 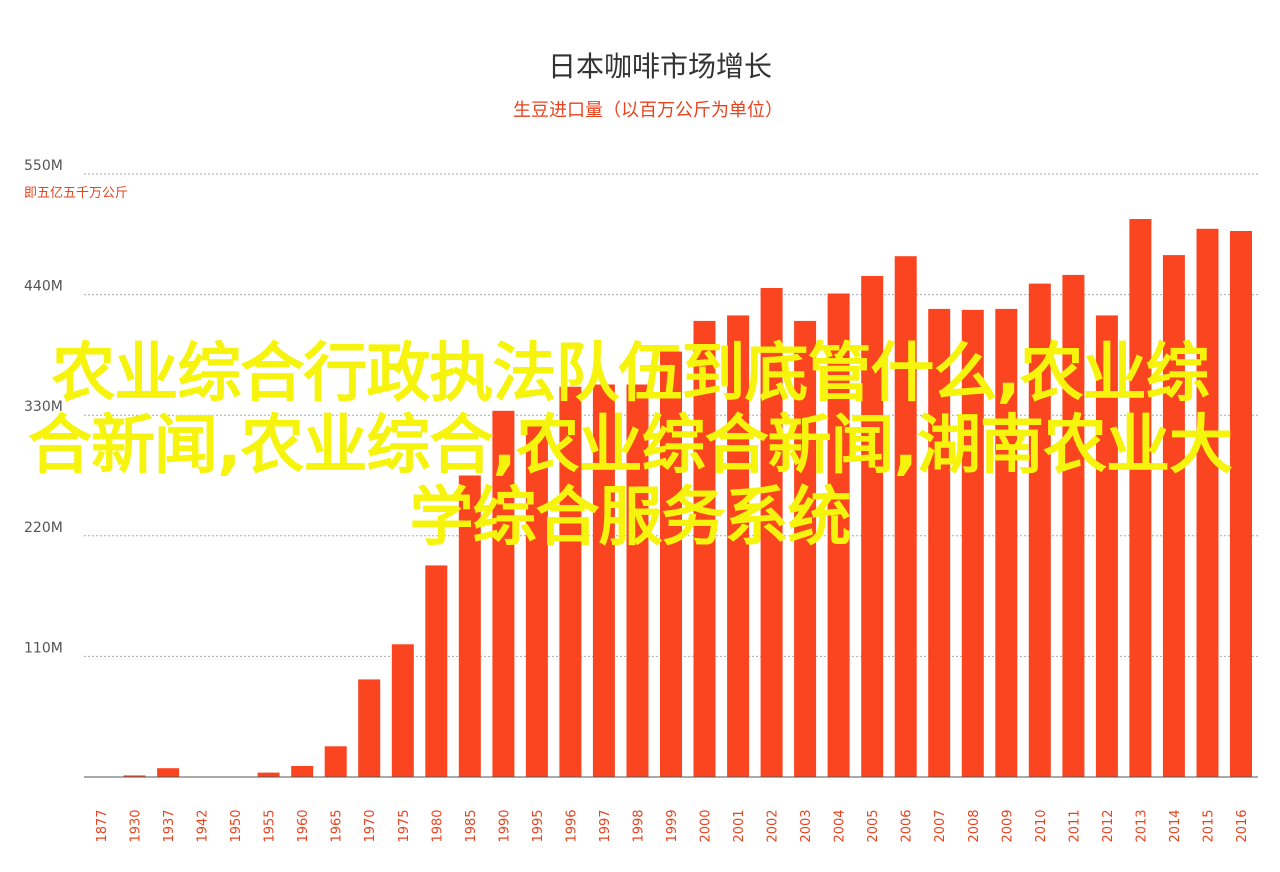 I want to click on y-axis-note: 即五亿五千万公斤, so click(x=76, y=193).